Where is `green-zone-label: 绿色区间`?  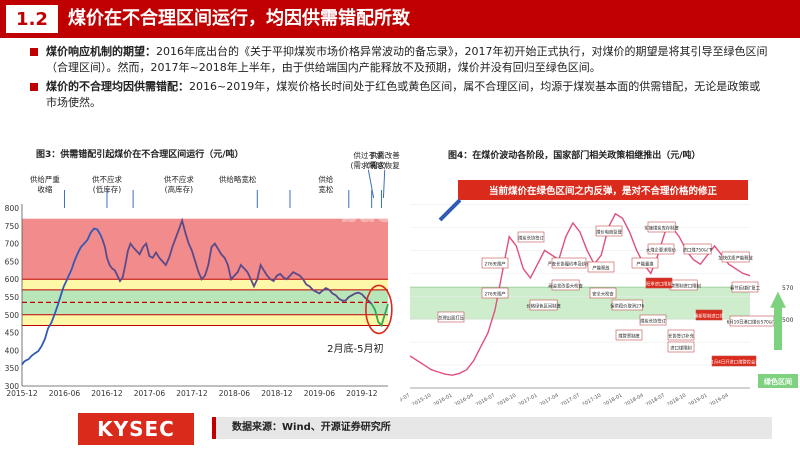
green-zone-label: 绿色区间 is located at coordinates (778, 381).